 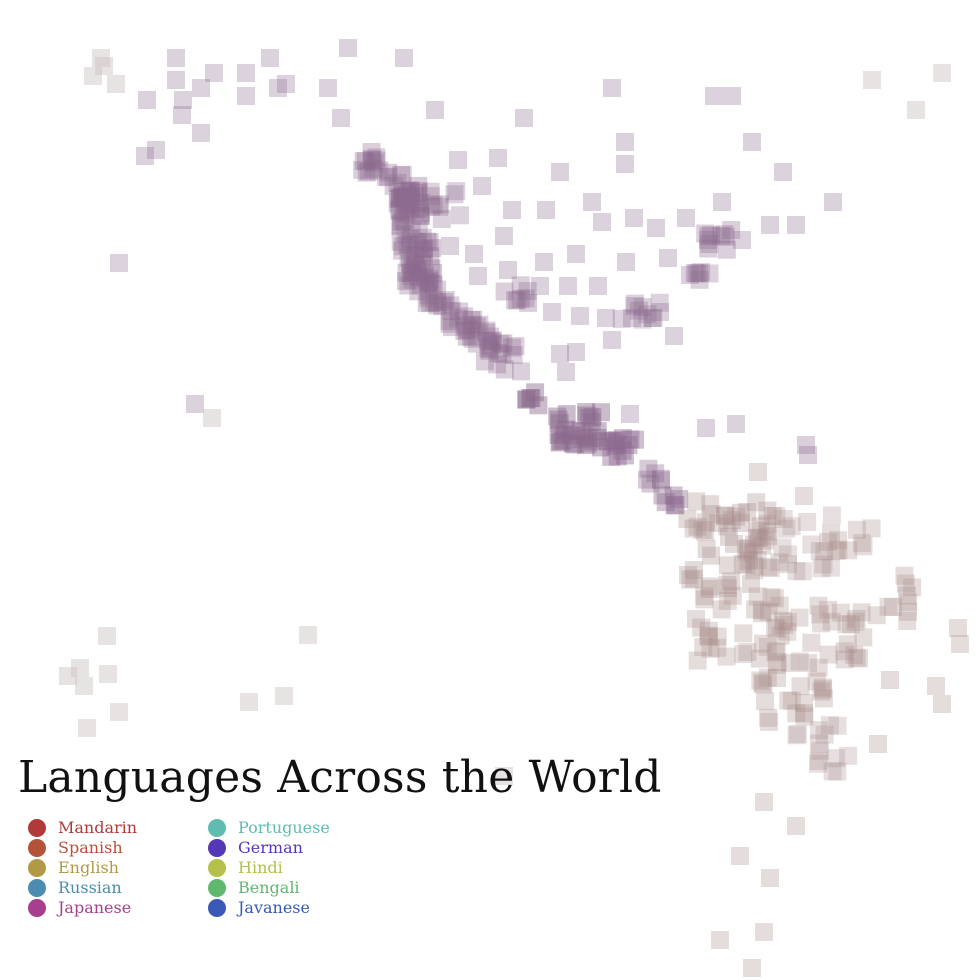 I want to click on legend-item-russian: Russian, so click(x=118, y=888).